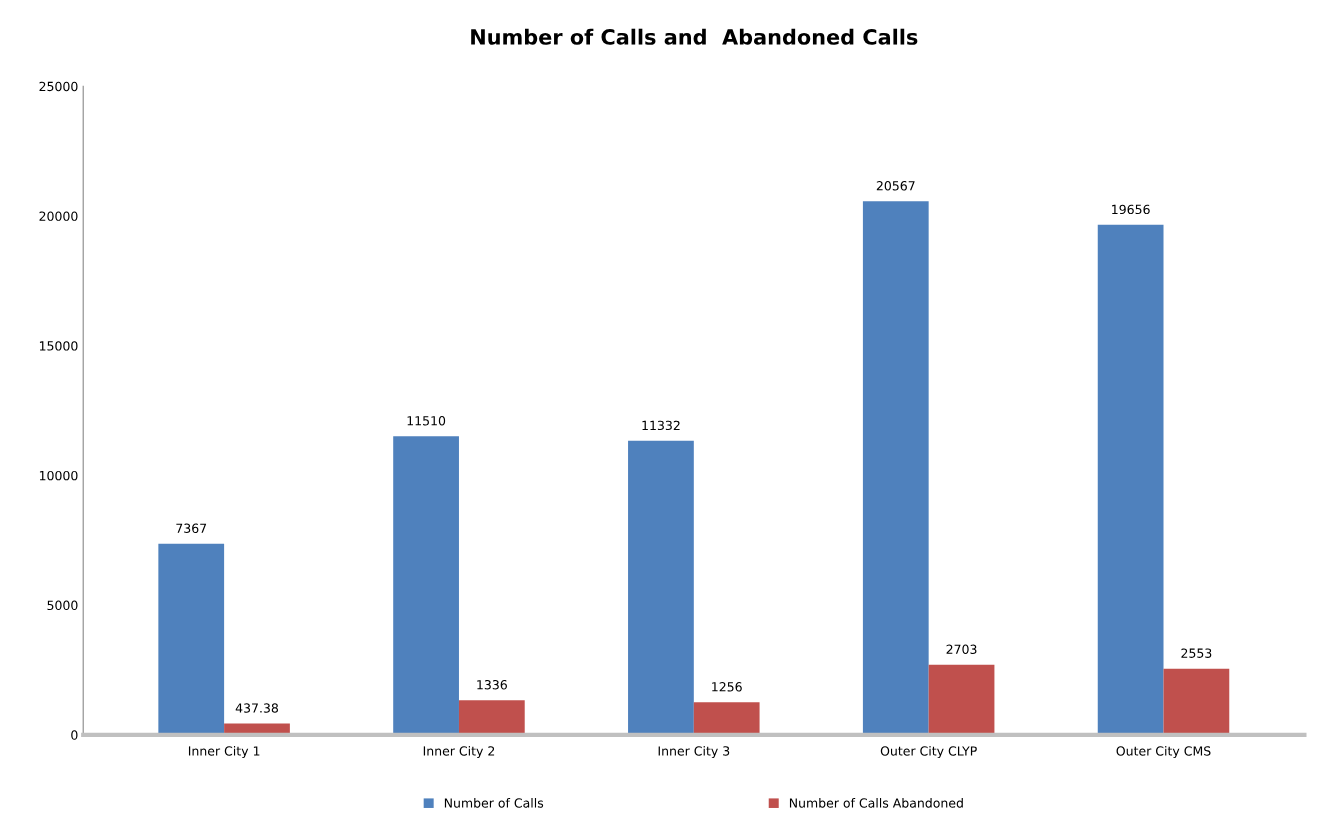  I want to click on y-tick-label: 10000, so click(58, 475).